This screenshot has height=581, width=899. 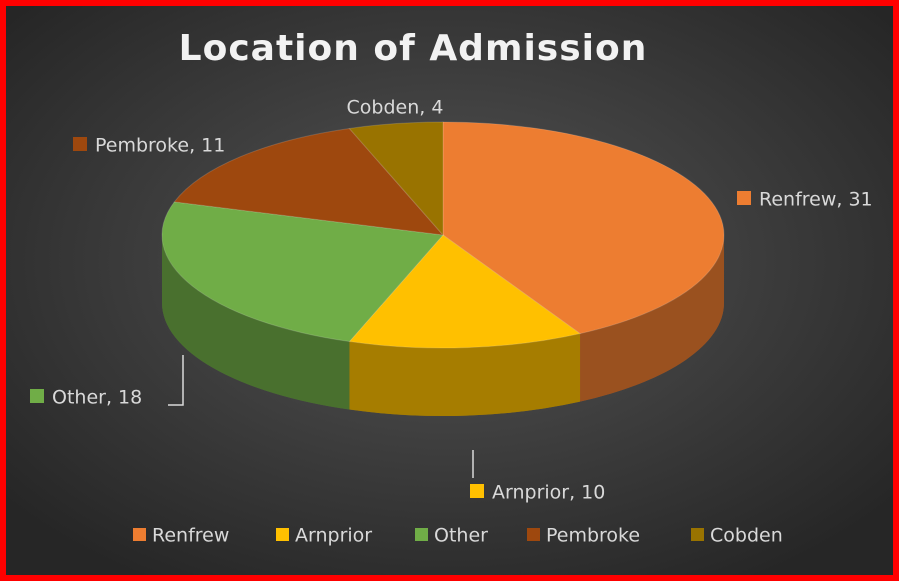 I want to click on data-label: Arnprior, 10, so click(x=548, y=493).